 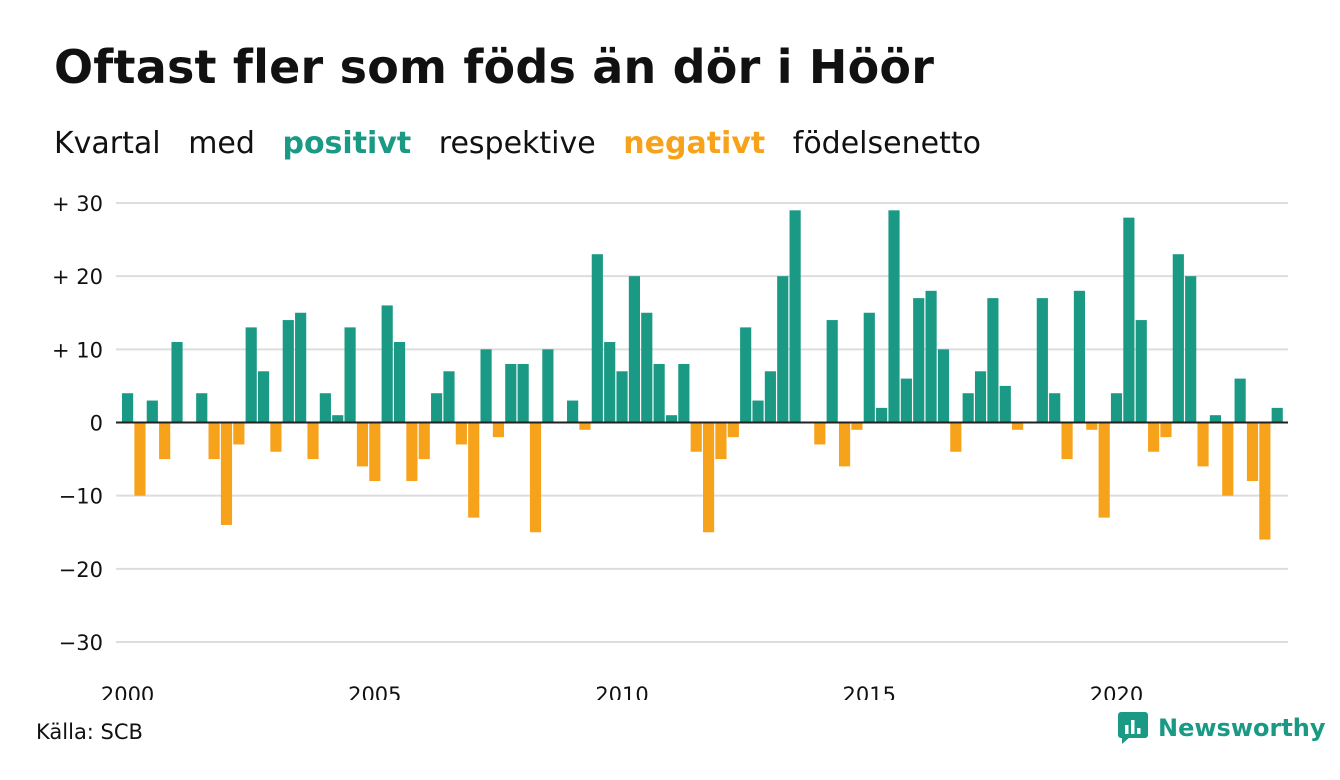 I want to click on x-tick-label: 2010, so click(x=621, y=691).